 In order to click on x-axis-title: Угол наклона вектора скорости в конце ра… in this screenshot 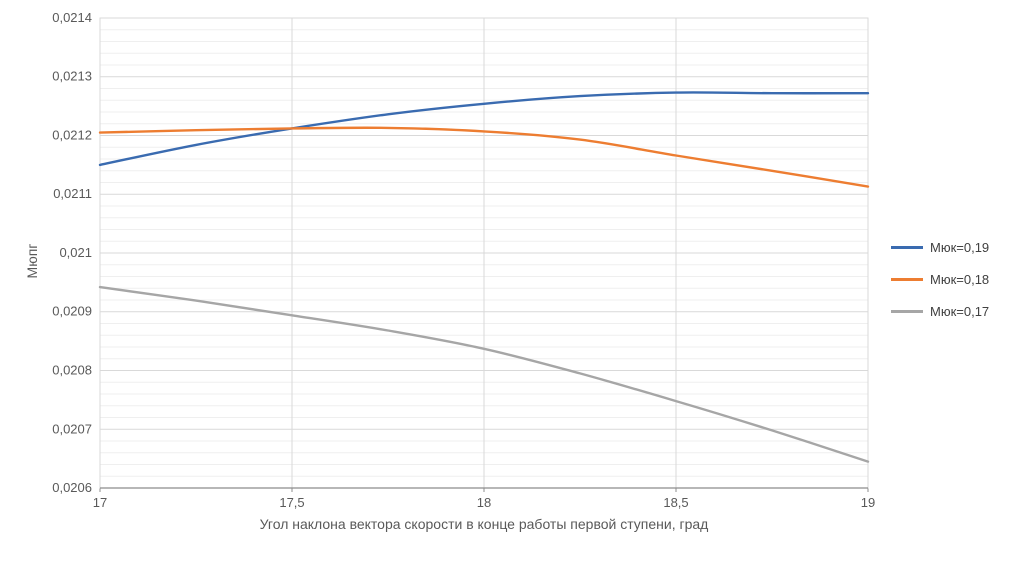, I will do `click(484, 524)`.